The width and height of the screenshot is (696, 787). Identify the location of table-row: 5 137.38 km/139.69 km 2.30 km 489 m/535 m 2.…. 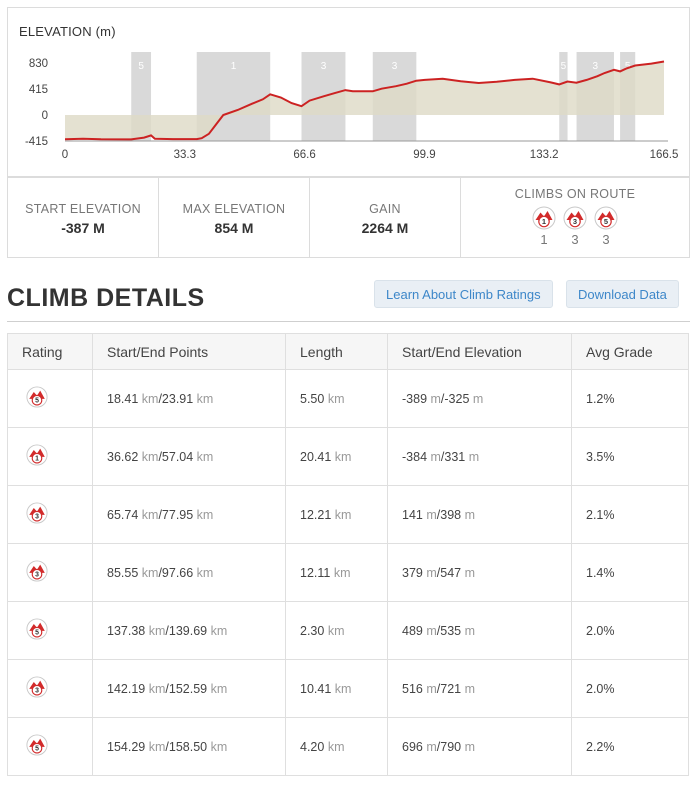
(348, 630).